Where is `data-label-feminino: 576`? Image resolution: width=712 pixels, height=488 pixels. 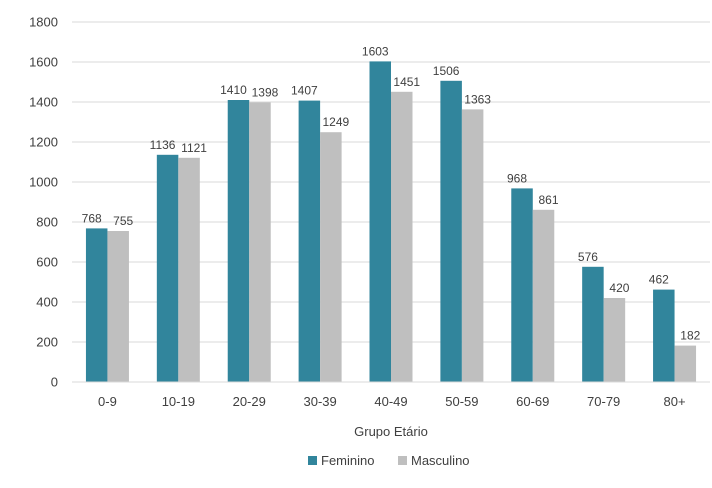 data-label-feminino: 576 is located at coordinates (588, 257).